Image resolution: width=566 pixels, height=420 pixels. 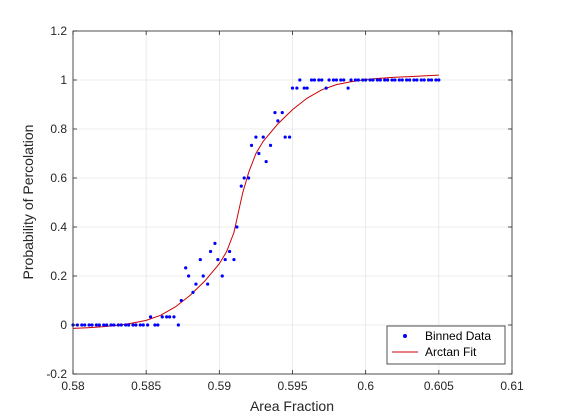 I want to click on legend-label-arctan-fit: Arctan Fit, so click(x=451, y=352).